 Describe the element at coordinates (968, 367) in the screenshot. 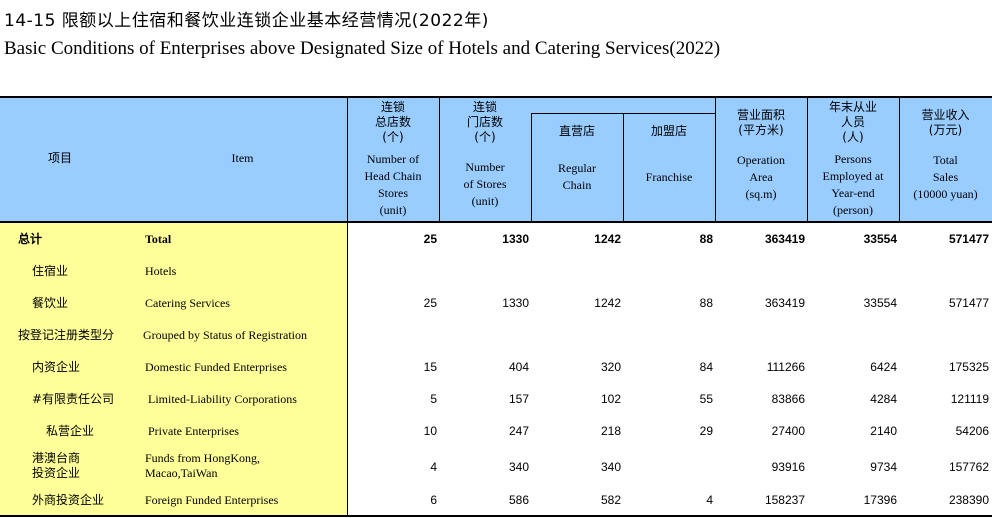

I see `cell-sales: 175325` at that location.